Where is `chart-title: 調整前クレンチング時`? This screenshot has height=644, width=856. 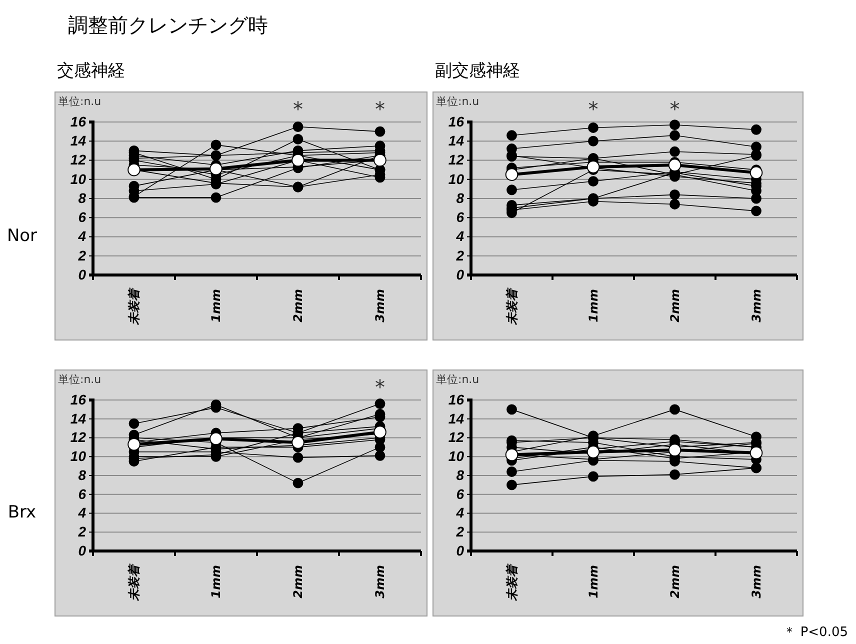 chart-title: 調整前クレンチング時 is located at coordinates (168, 25).